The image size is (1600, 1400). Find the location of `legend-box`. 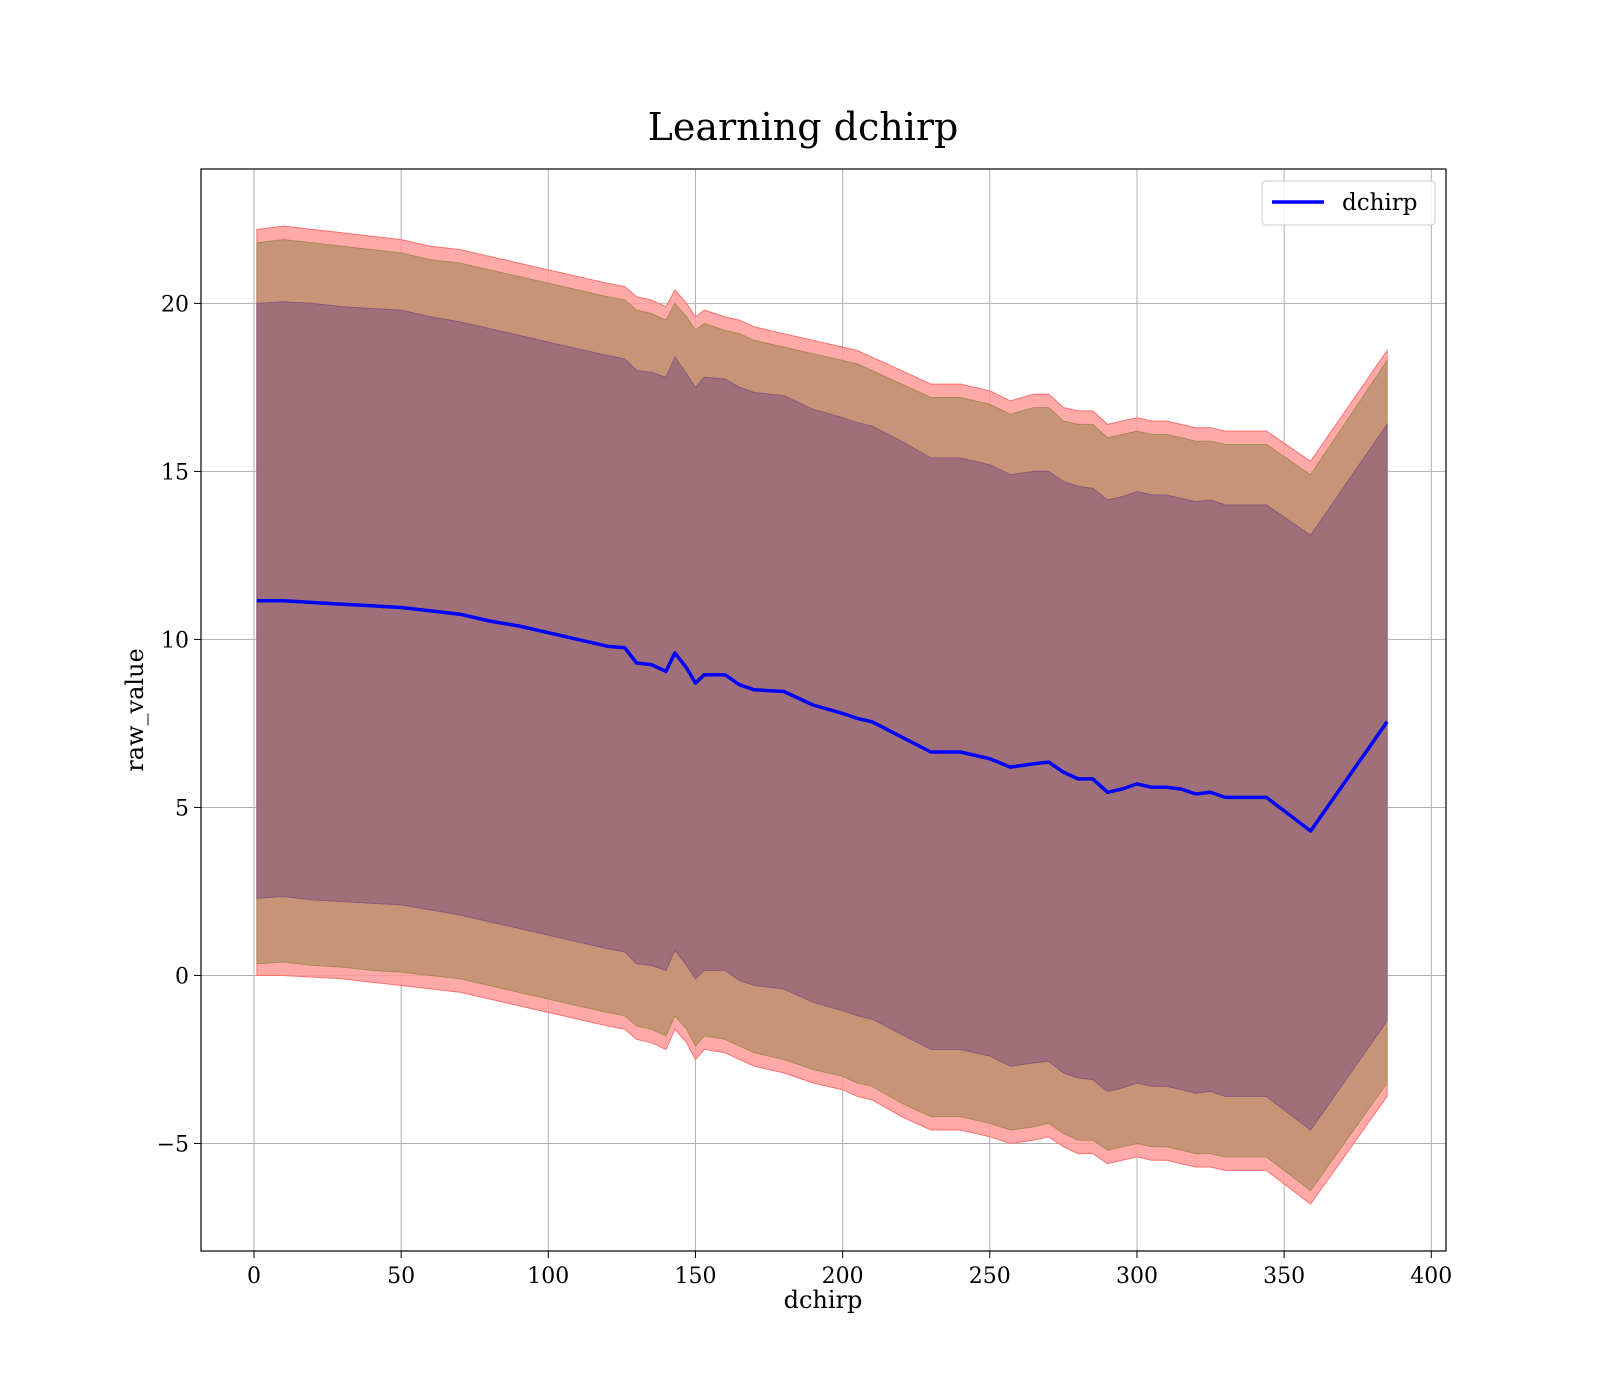

legend-box is located at coordinates (1348, 203).